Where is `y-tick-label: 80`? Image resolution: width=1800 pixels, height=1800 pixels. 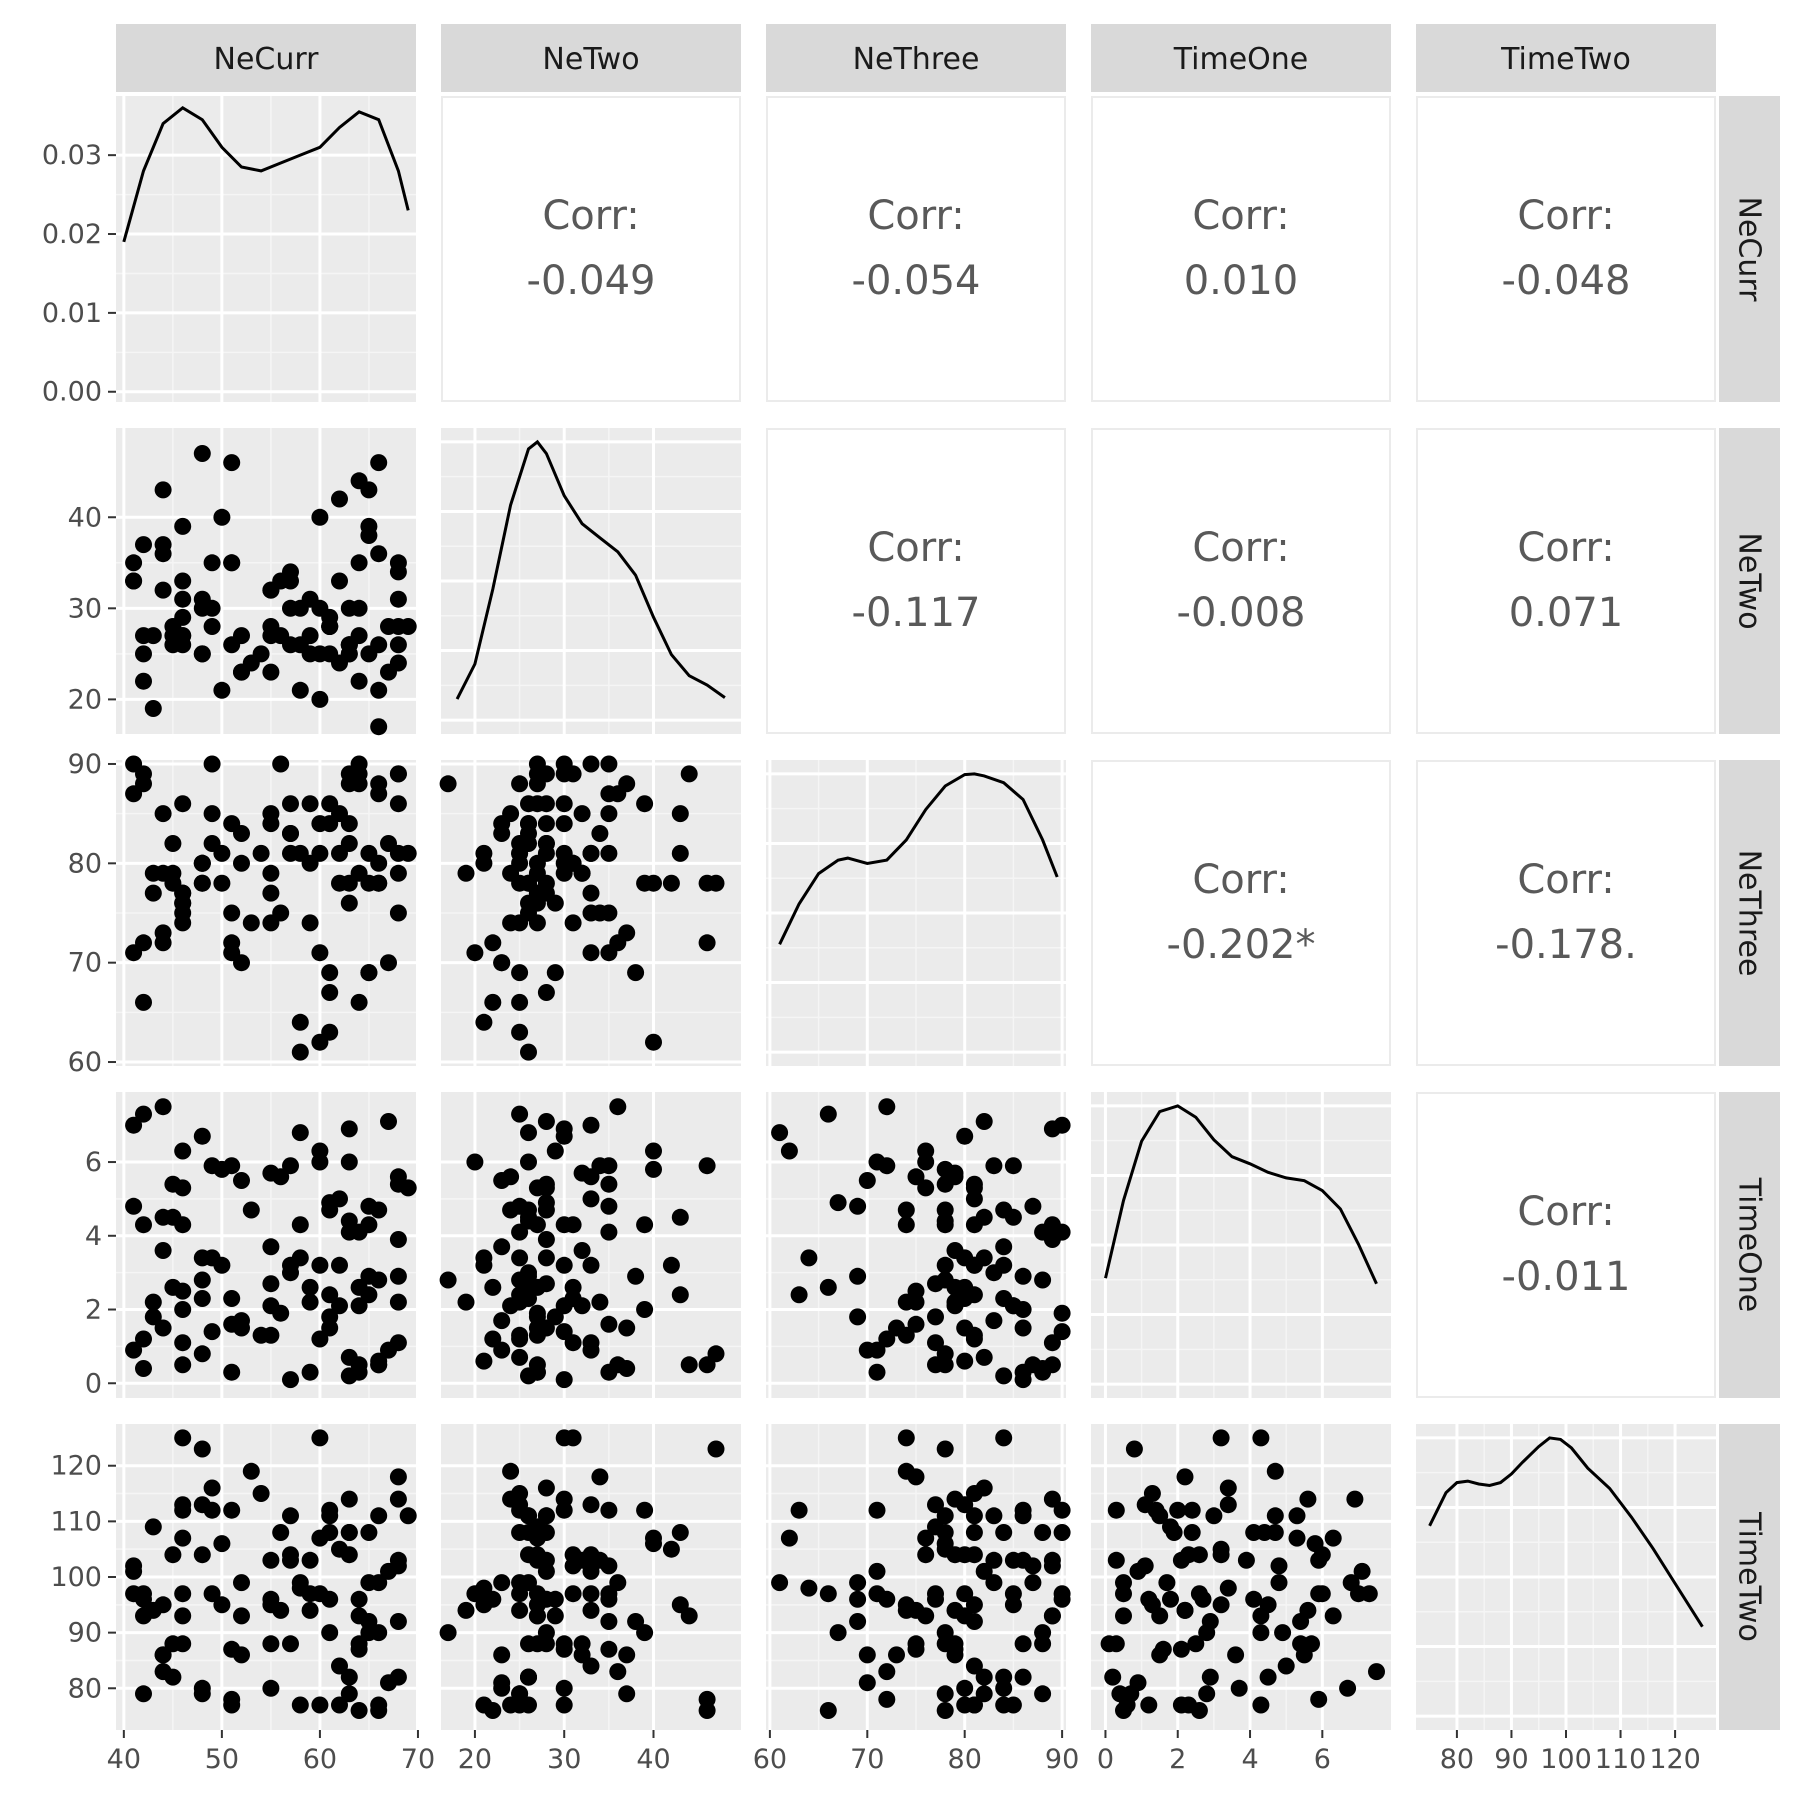
y-tick-label: 80 is located at coordinates (85, 1688).